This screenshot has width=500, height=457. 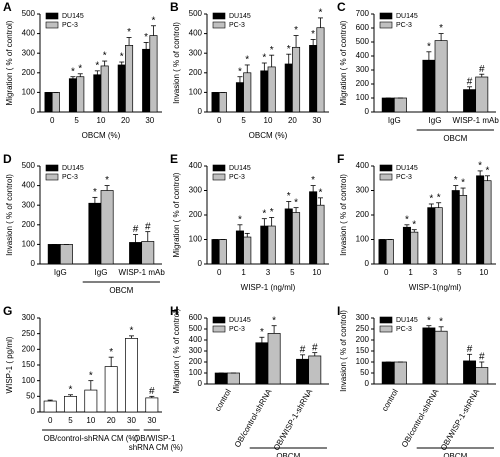 What do you see at coordinates (223, 399) in the screenshot?
I see `x-tick-label: control` at bounding box center [223, 399].